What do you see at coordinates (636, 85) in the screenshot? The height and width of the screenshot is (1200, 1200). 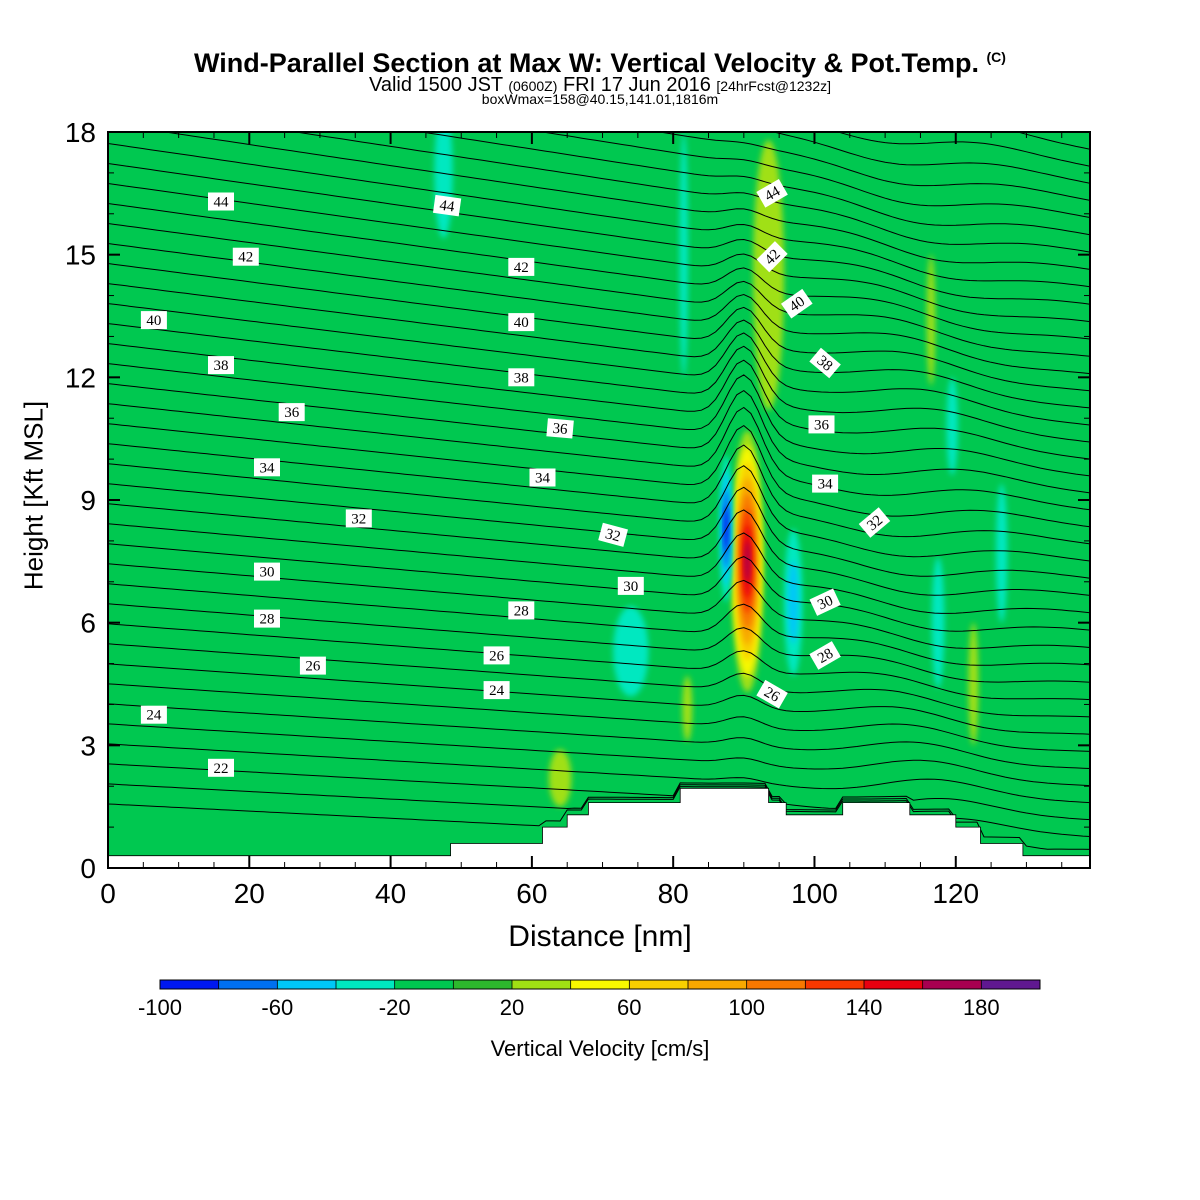 I see `valid-date: FRI 17 Jun 2016` at bounding box center [636, 85].